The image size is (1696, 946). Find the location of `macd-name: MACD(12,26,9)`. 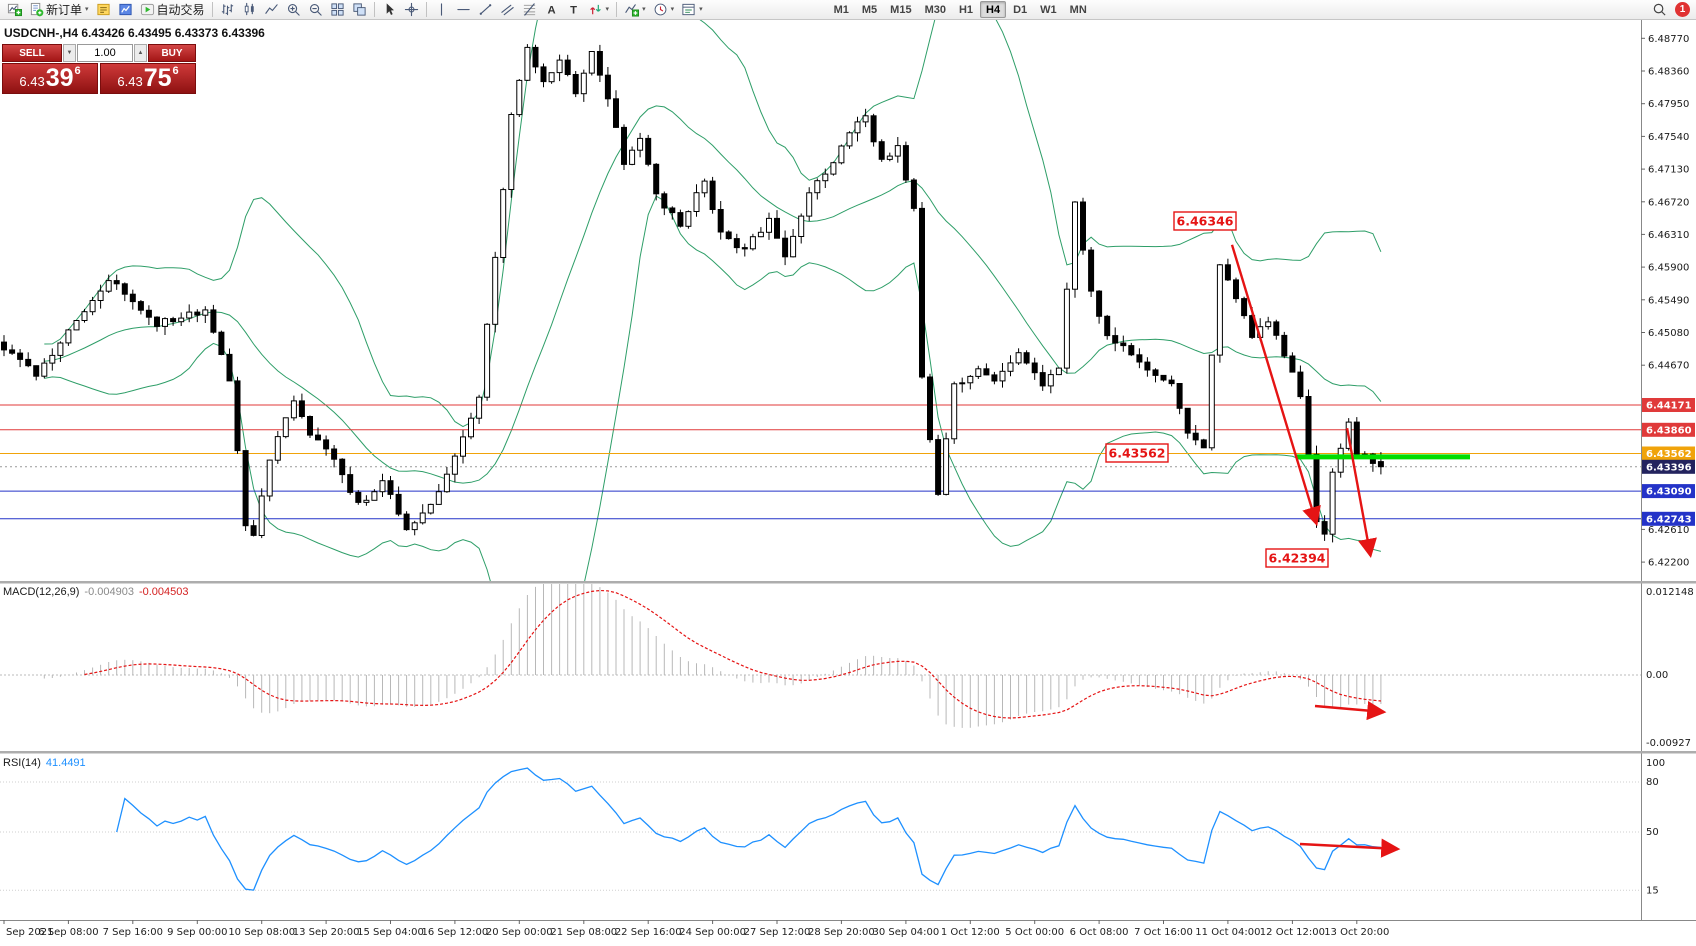

macd-name: MACD(12,26,9) is located at coordinates (41, 592).